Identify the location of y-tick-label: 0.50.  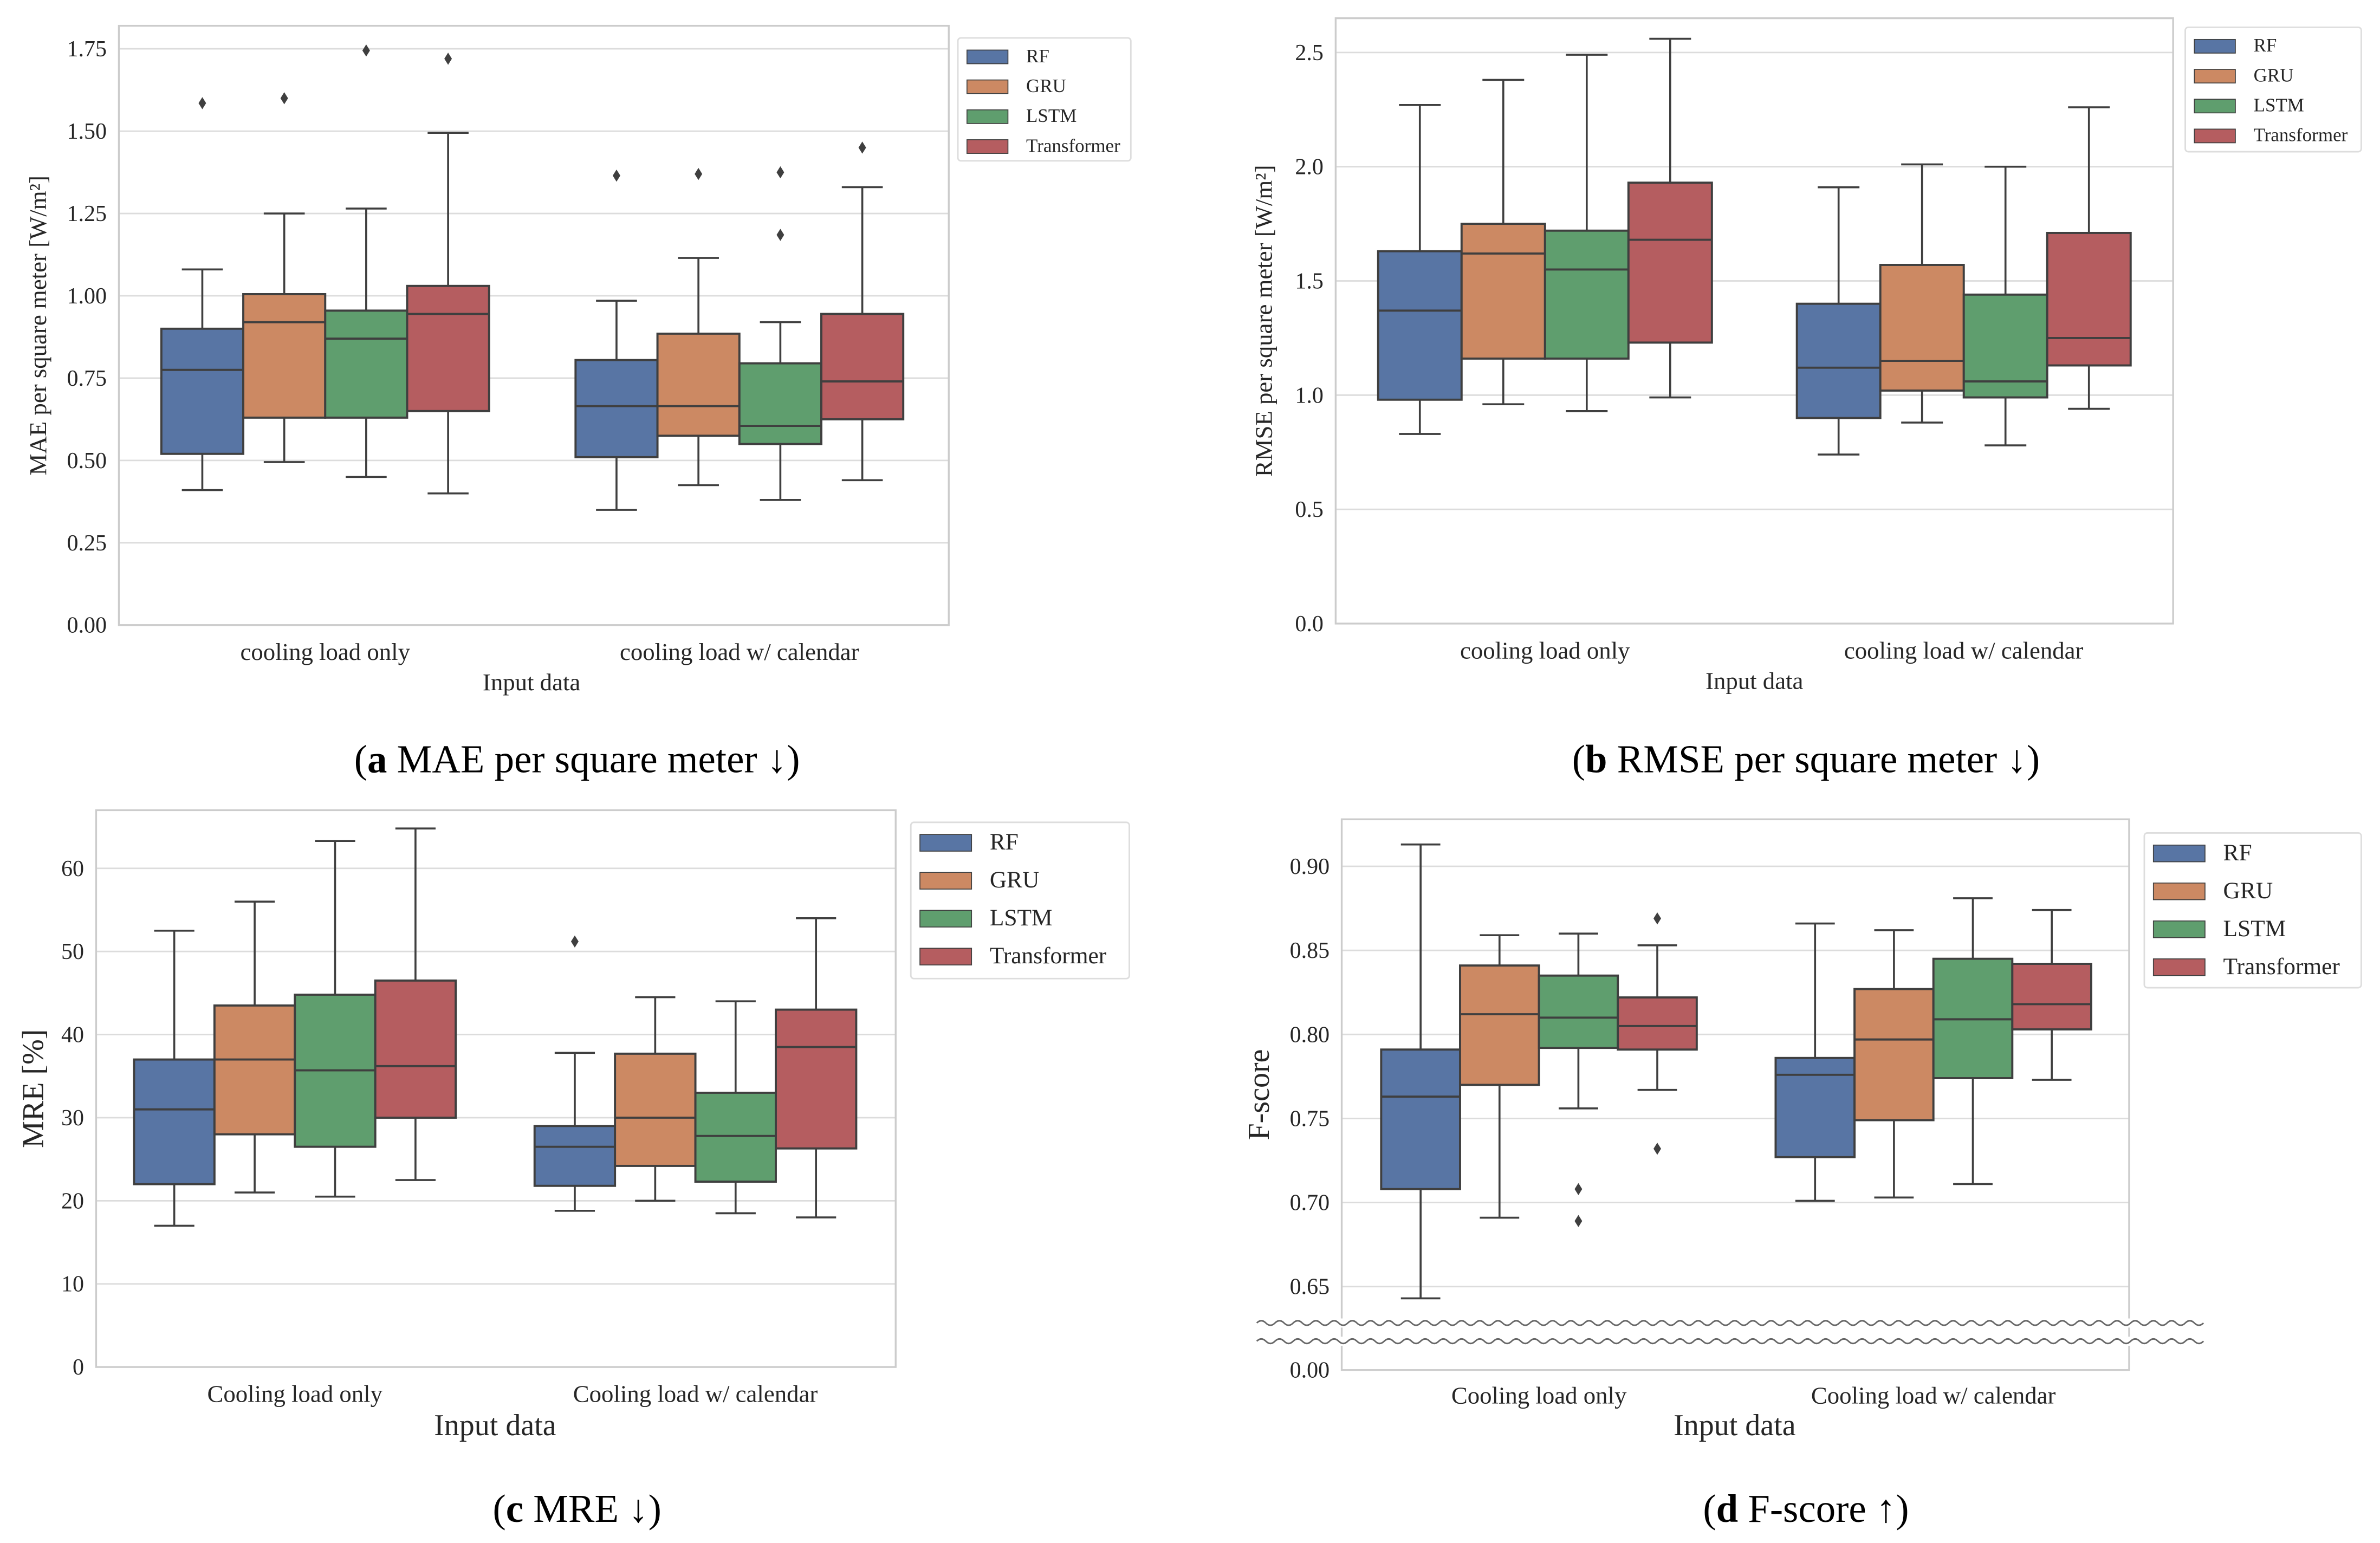
(87, 461).